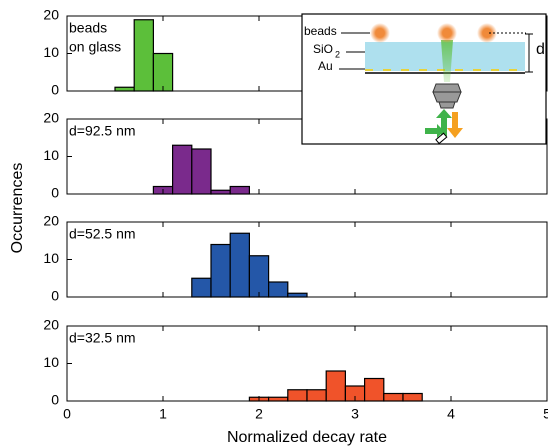 The width and height of the screenshot is (548, 447). Describe the element at coordinates (444, 122) in the screenshot. I see `excitation-arrow` at that location.